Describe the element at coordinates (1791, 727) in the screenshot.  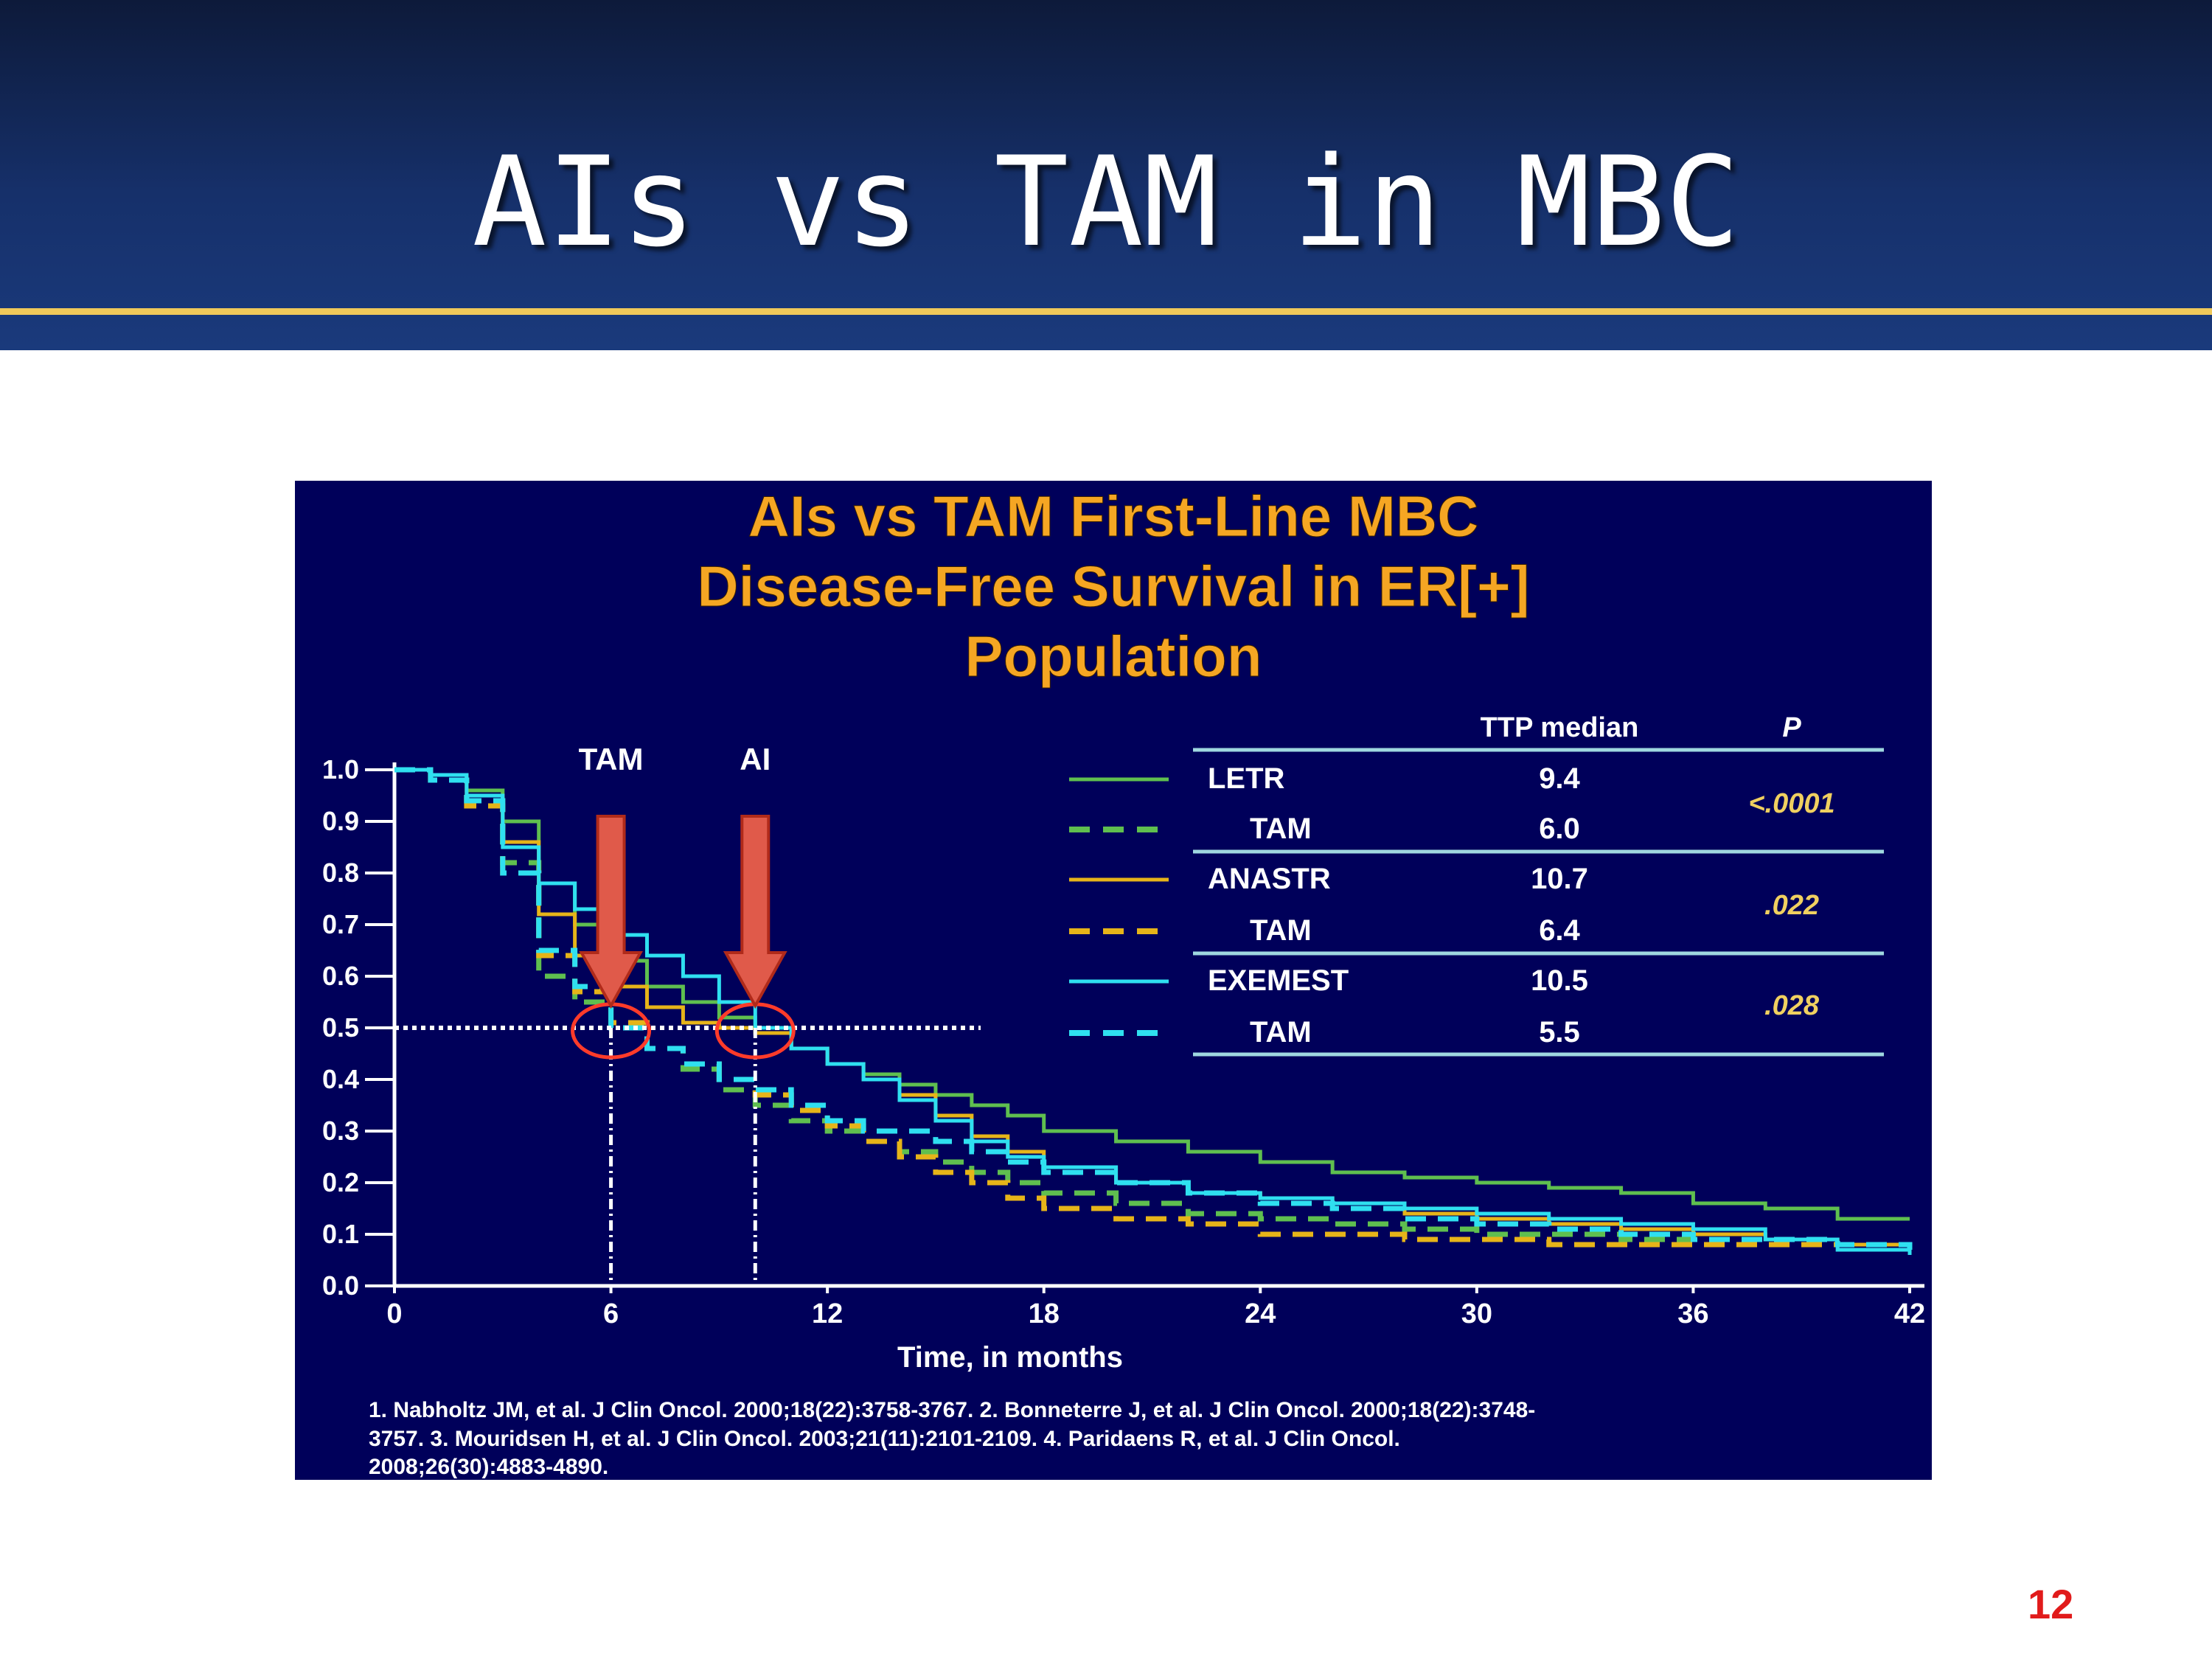
I see `table-header-p: P` at that location.